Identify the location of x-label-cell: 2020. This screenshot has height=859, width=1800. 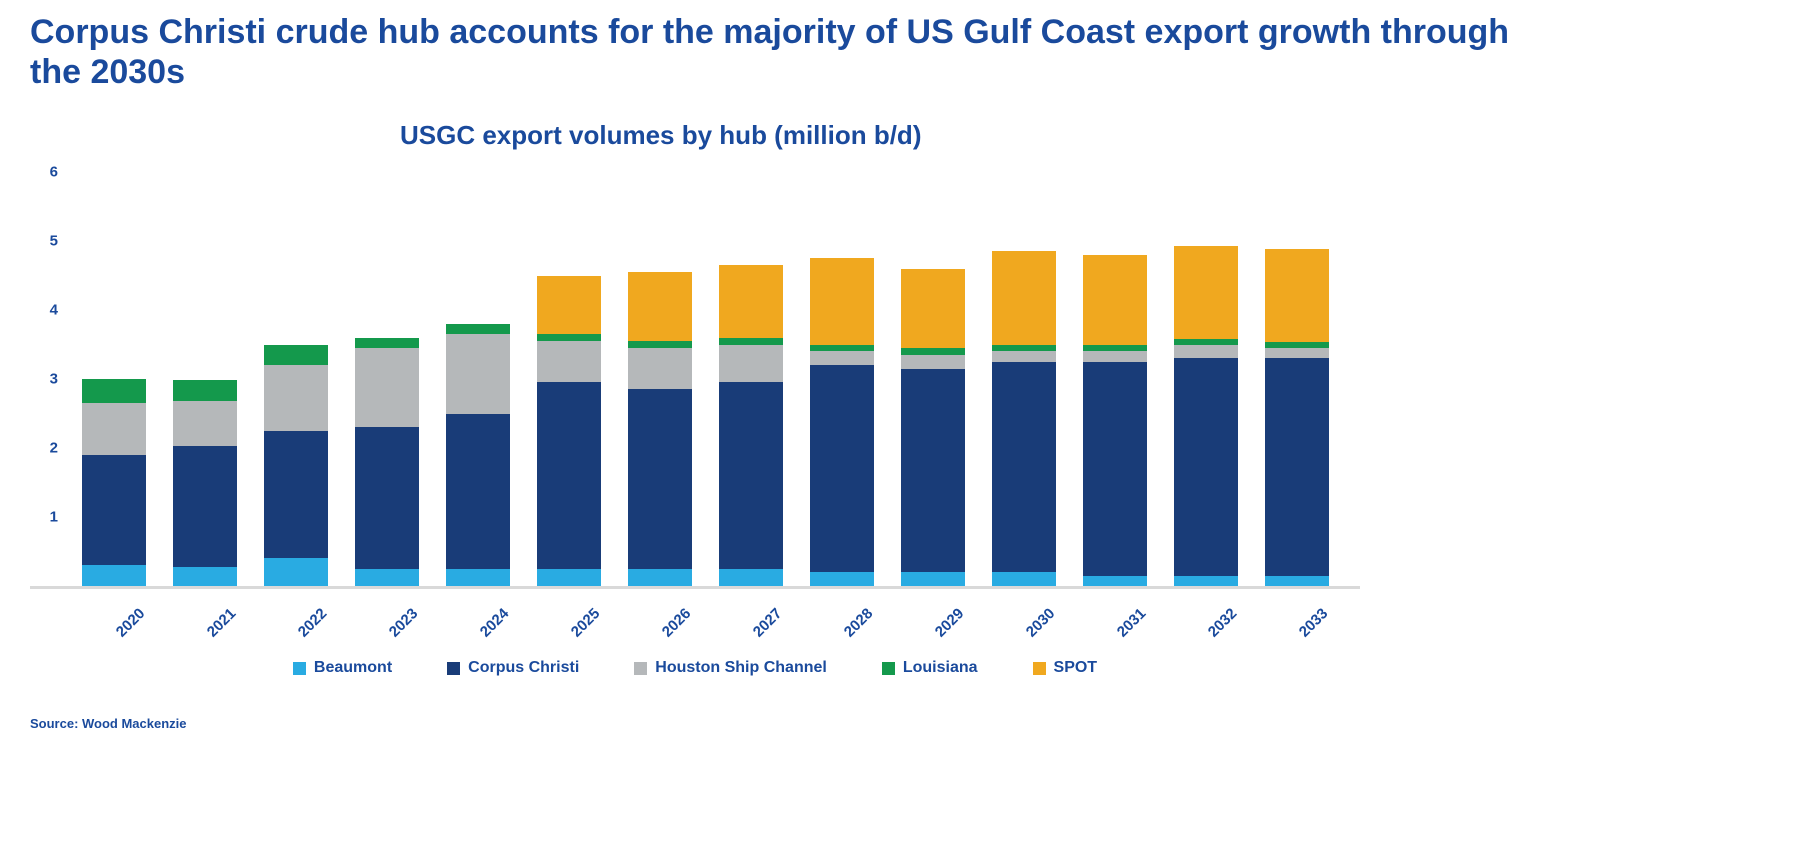
(115, 621).